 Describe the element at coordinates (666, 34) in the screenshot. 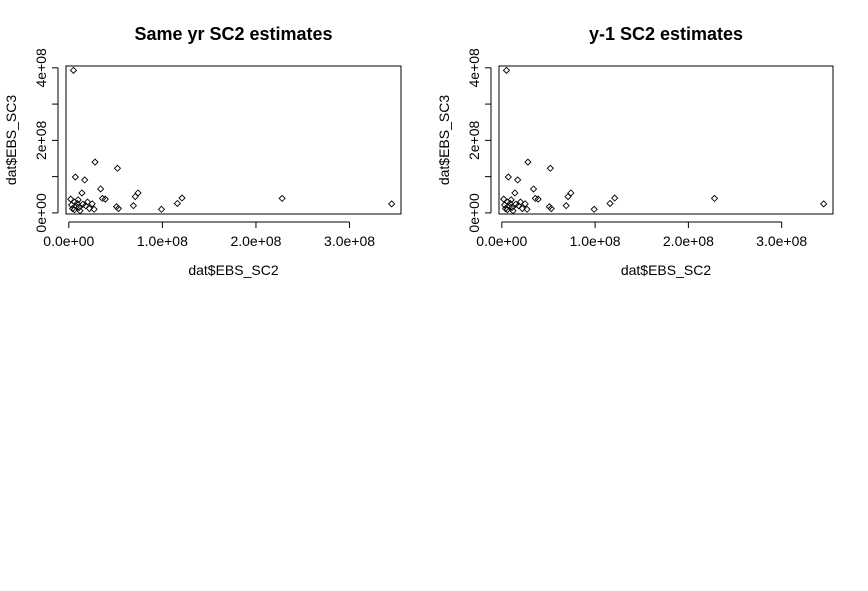

I see `chart-title: y-1 SC2 estimates` at that location.